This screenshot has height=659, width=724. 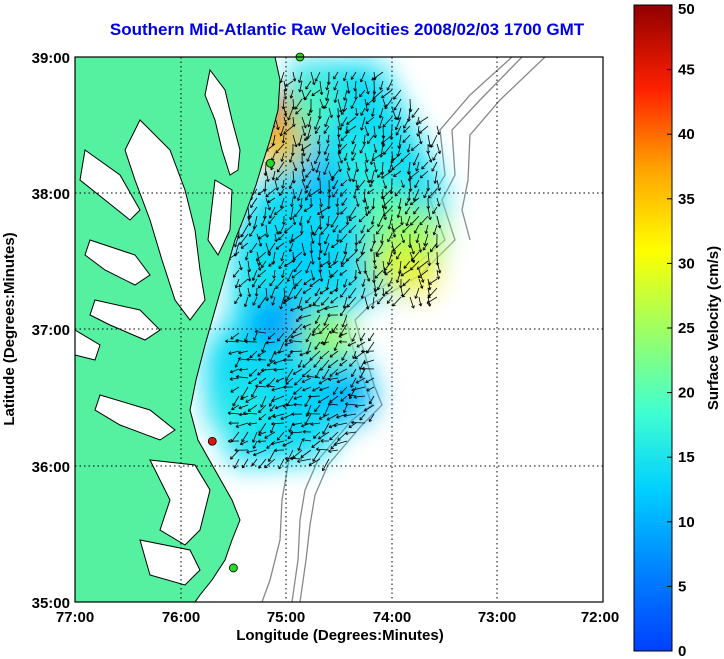 What do you see at coordinates (51, 331) in the screenshot?
I see `y-tick-labels: 39:00 38:00 37:00 36:00 35:00` at bounding box center [51, 331].